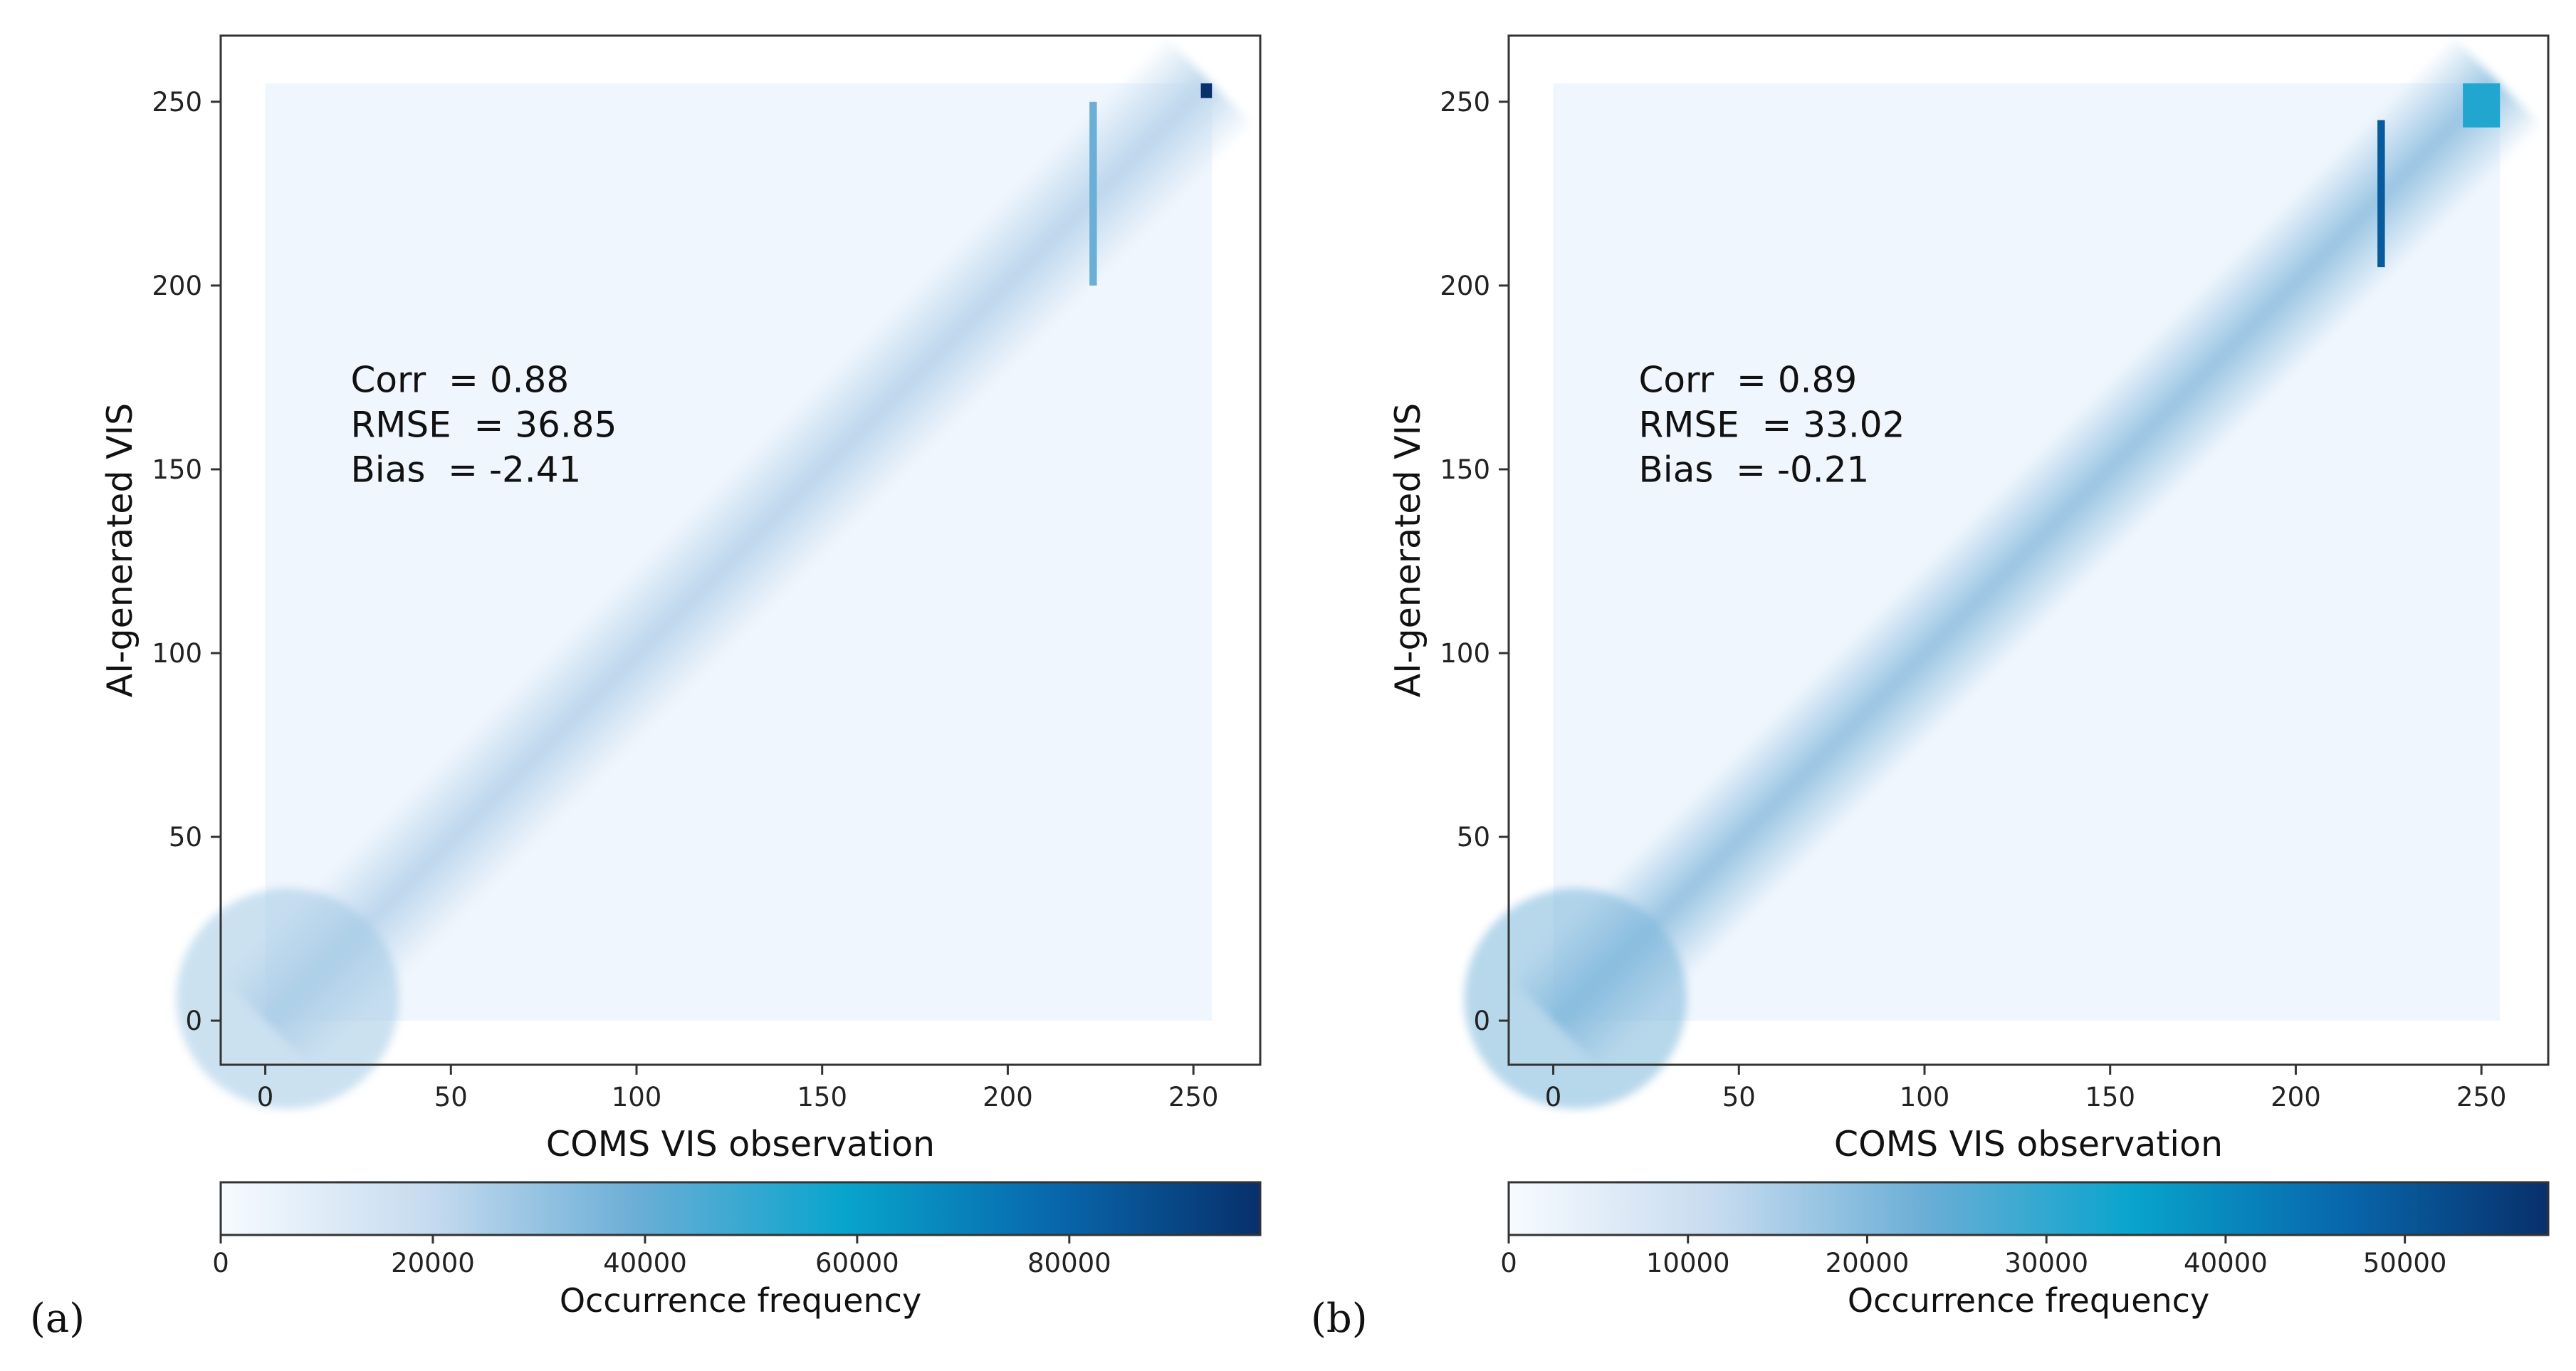 The width and height of the screenshot is (2576, 1371). Describe the element at coordinates (2405, 1263) in the screenshot. I see `colorbar-tick-label: 50000` at that location.